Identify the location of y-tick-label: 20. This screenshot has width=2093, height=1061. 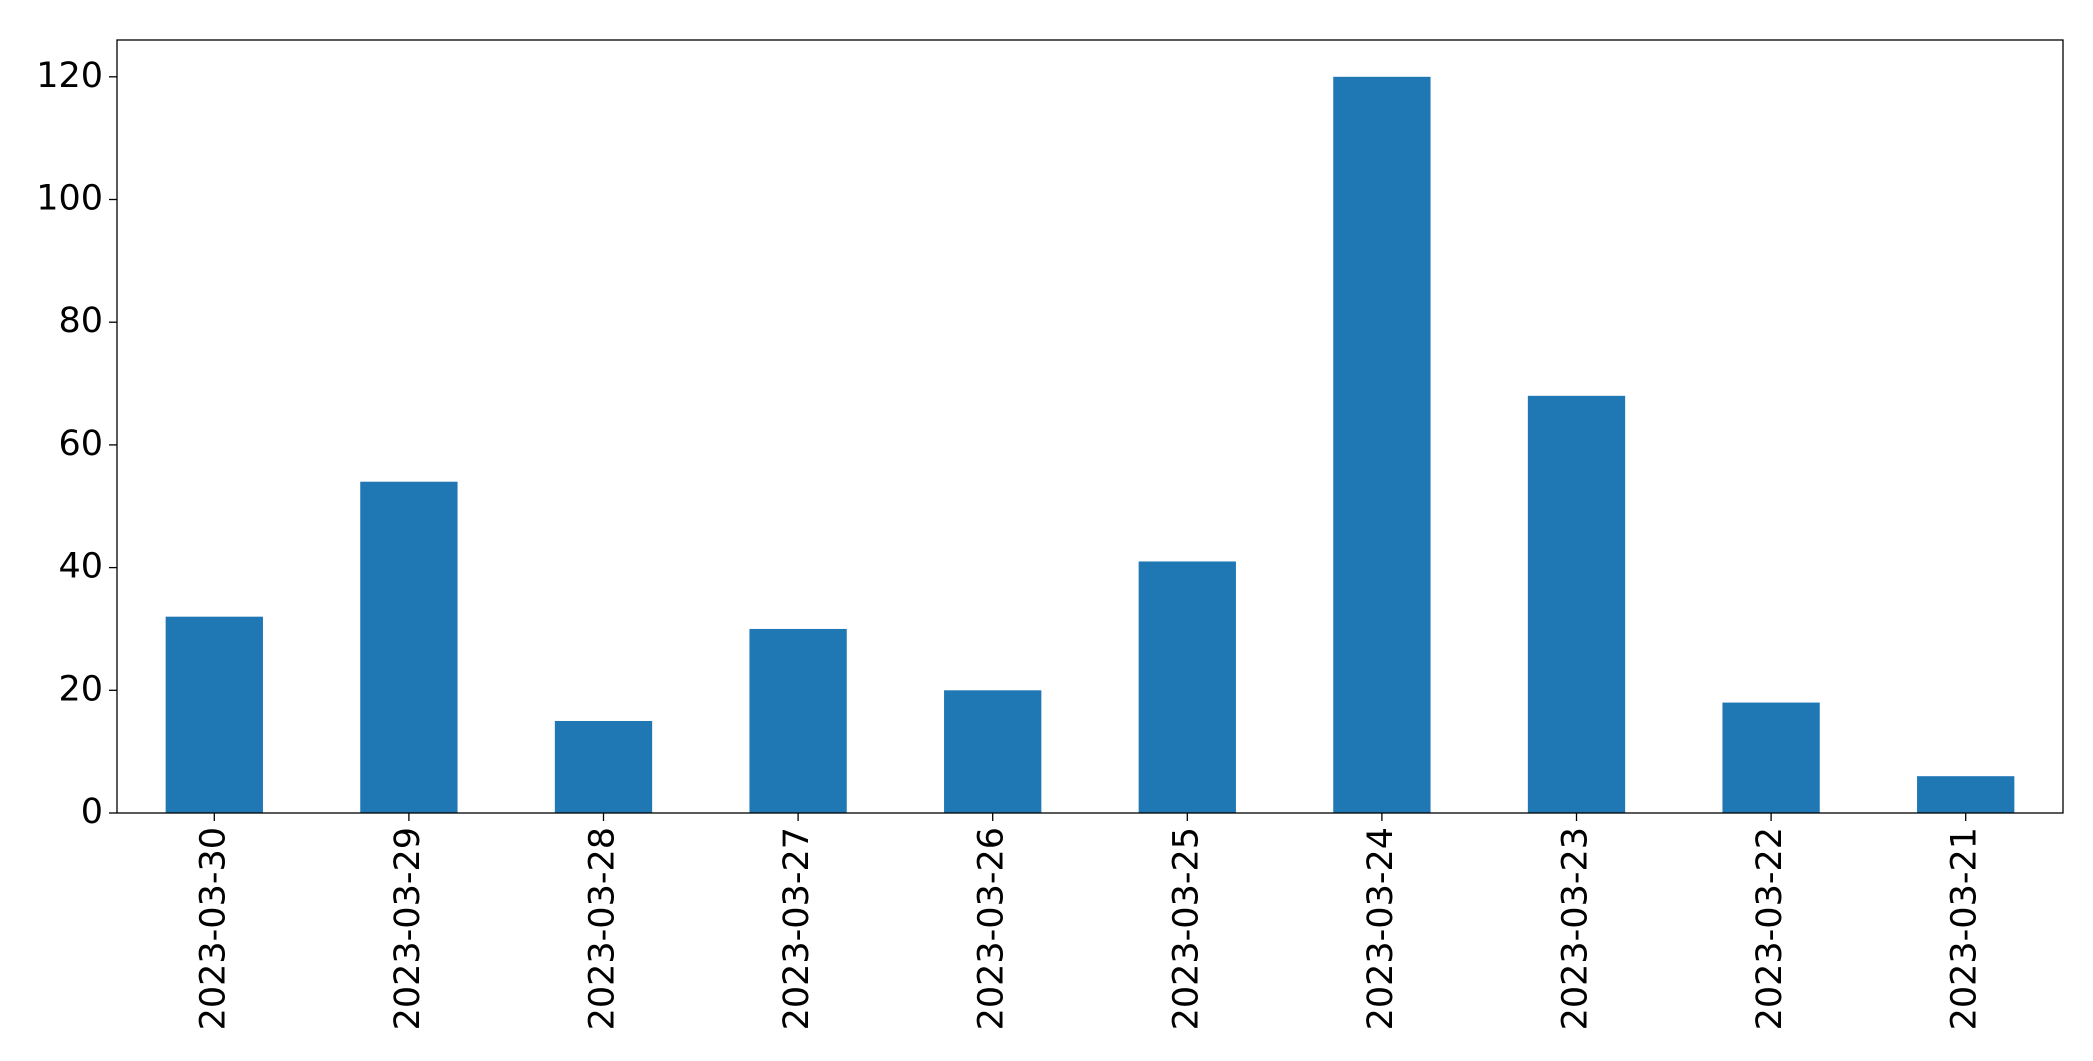
(80, 689).